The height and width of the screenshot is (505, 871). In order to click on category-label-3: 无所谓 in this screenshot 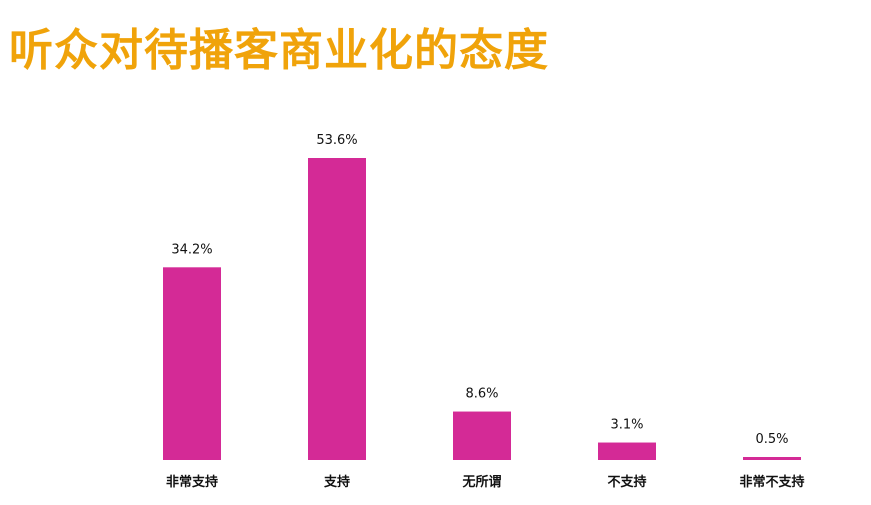, I will do `click(481, 482)`.